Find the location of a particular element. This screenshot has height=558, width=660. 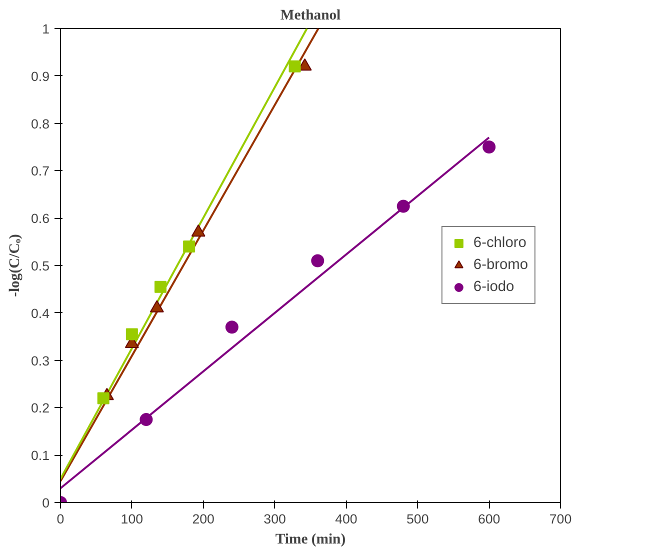

y-tick-label: 0.6 is located at coordinates (40, 218).